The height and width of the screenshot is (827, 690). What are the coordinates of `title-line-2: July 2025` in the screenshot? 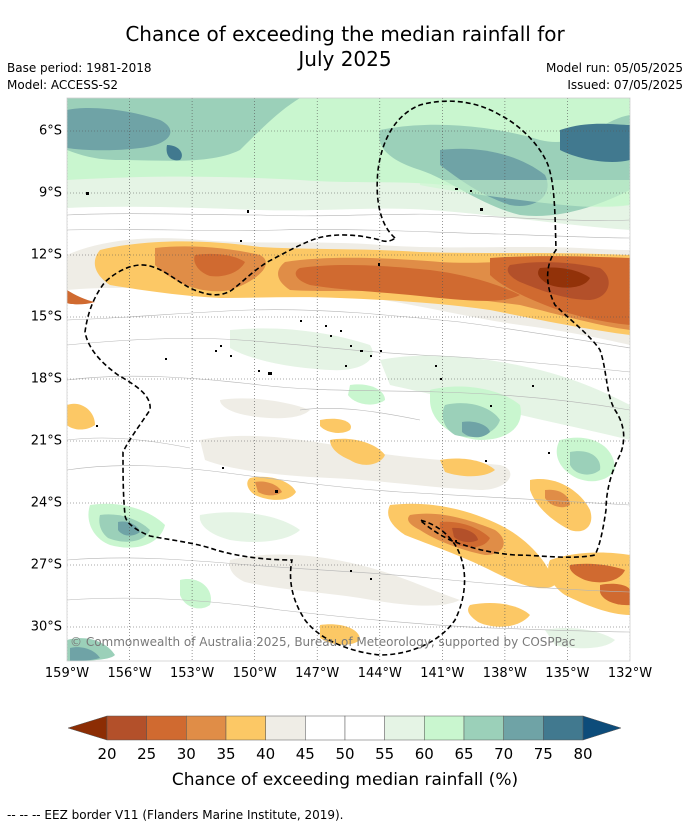 It's located at (345, 59).